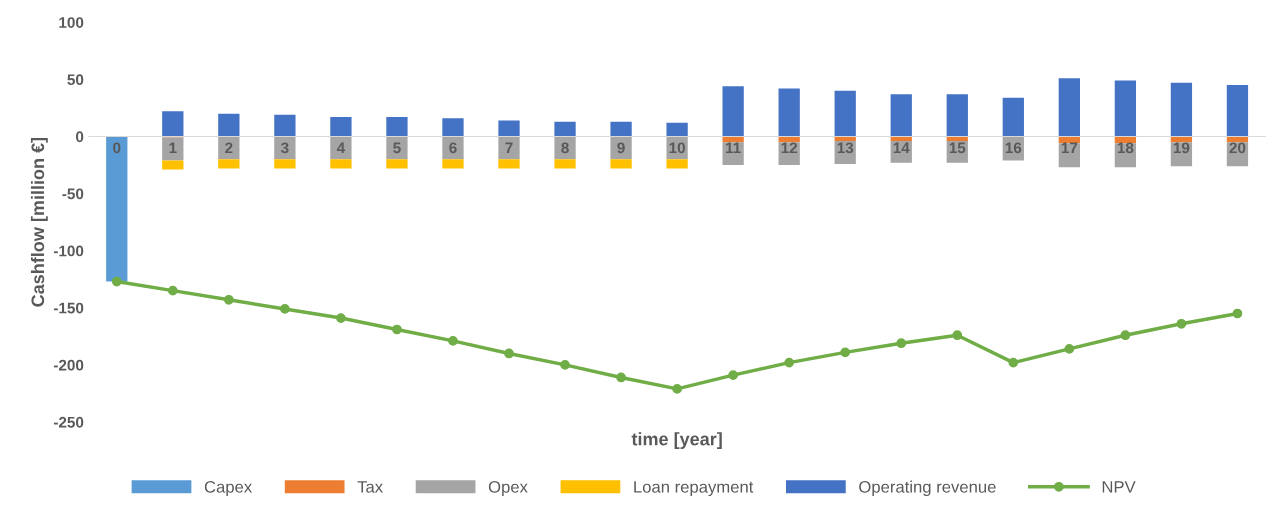  Describe the element at coordinates (68, 365) in the screenshot. I see `y-tick-label: -200` at that location.